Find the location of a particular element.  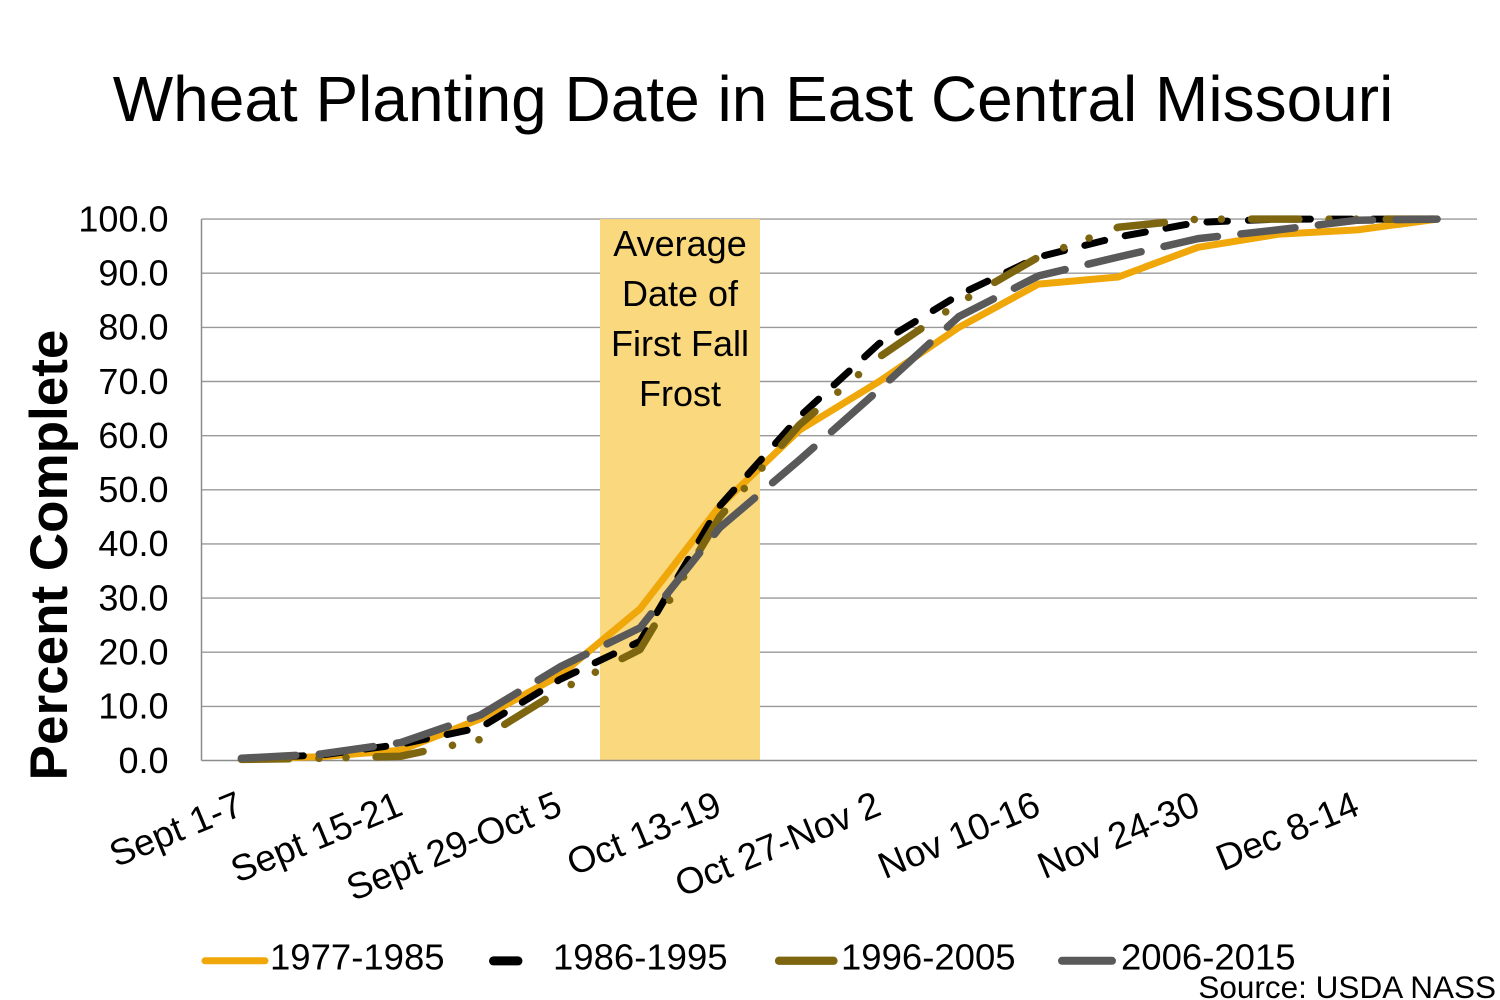

svg-text: Percent Complete is located at coordinates (49, 555).